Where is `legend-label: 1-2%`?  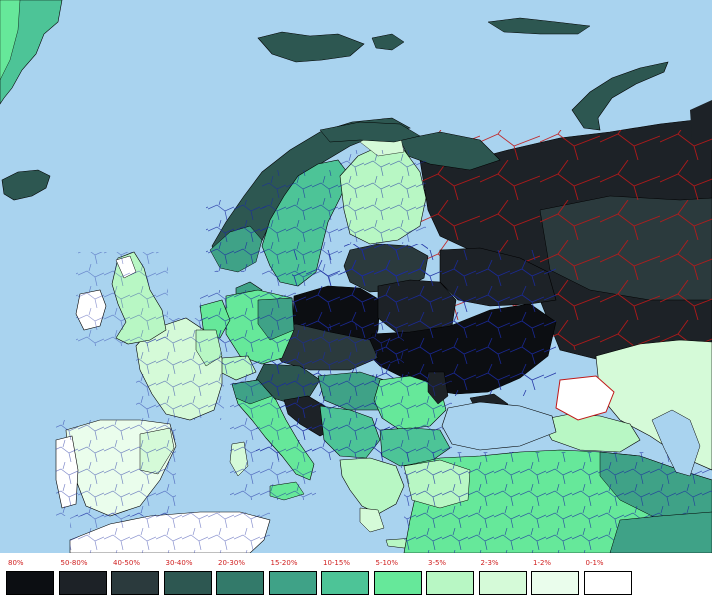
legend-label: 1-2% is located at coordinates (542, 563).